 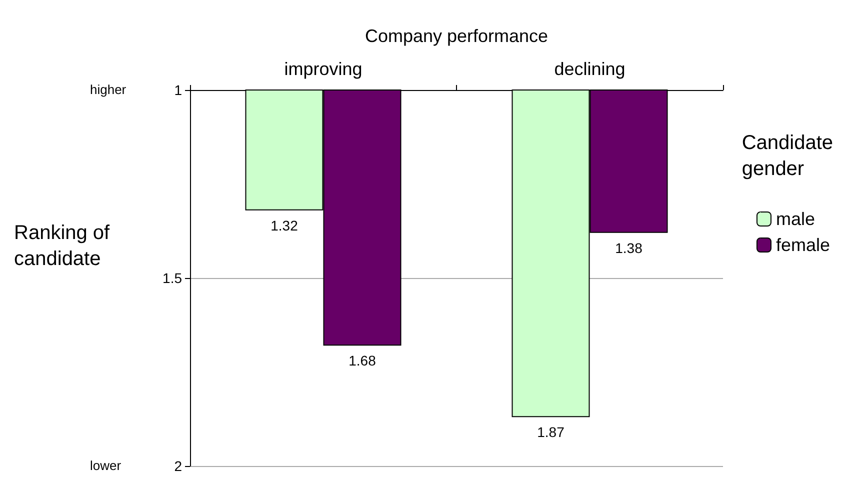 What do you see at coordinates (456, 36) in the screenshot?
I see `x-axis-title: Company performance` at bounding box center [456, 36].